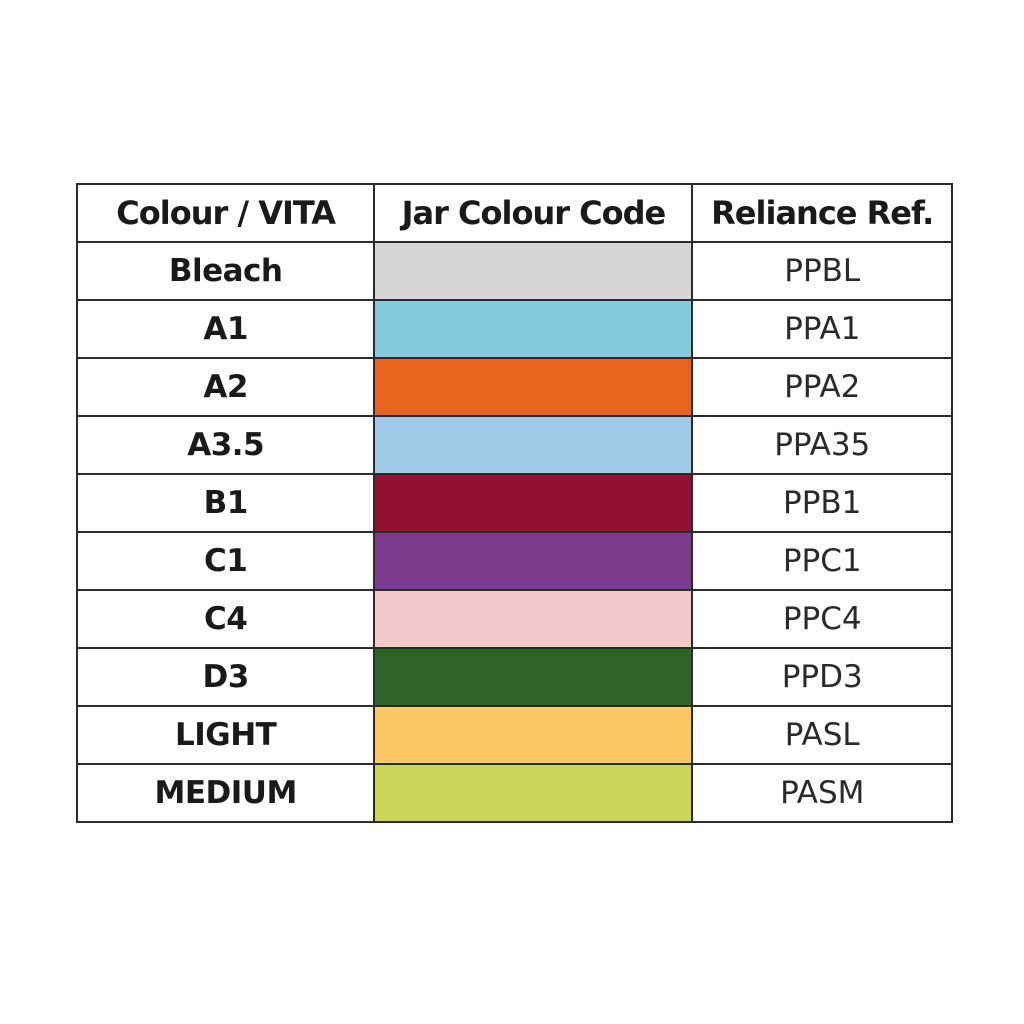 This screenshot has width=1024, height=1024. I want to click on reliance-ref-cell: PPC4, so click(822, 619).